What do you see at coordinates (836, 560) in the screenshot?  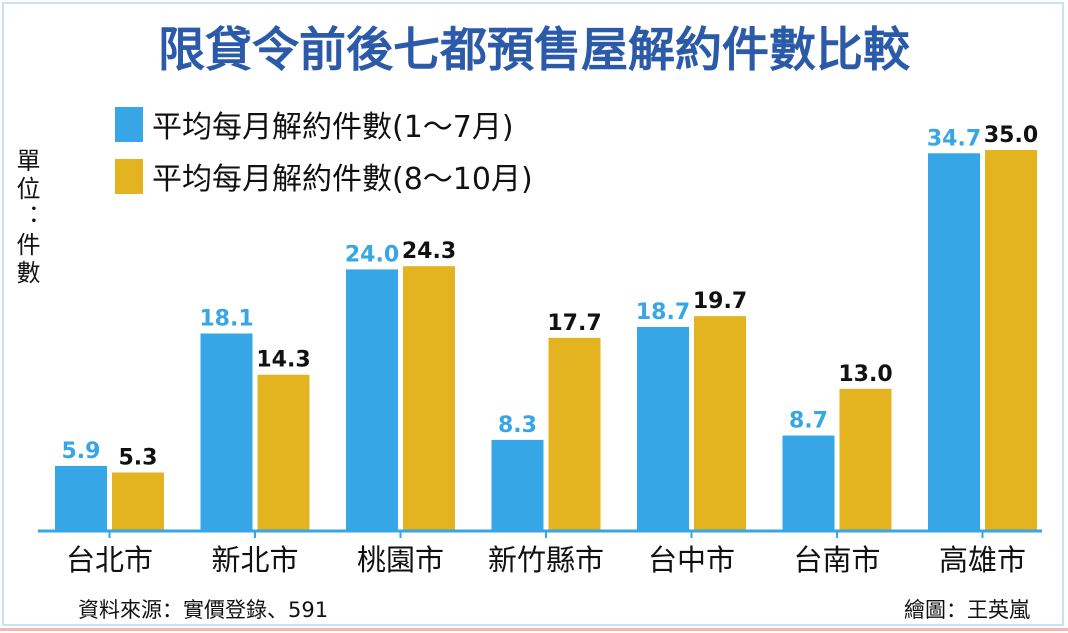 I see `category-label: 台南市` at bounding box center [836, 560].